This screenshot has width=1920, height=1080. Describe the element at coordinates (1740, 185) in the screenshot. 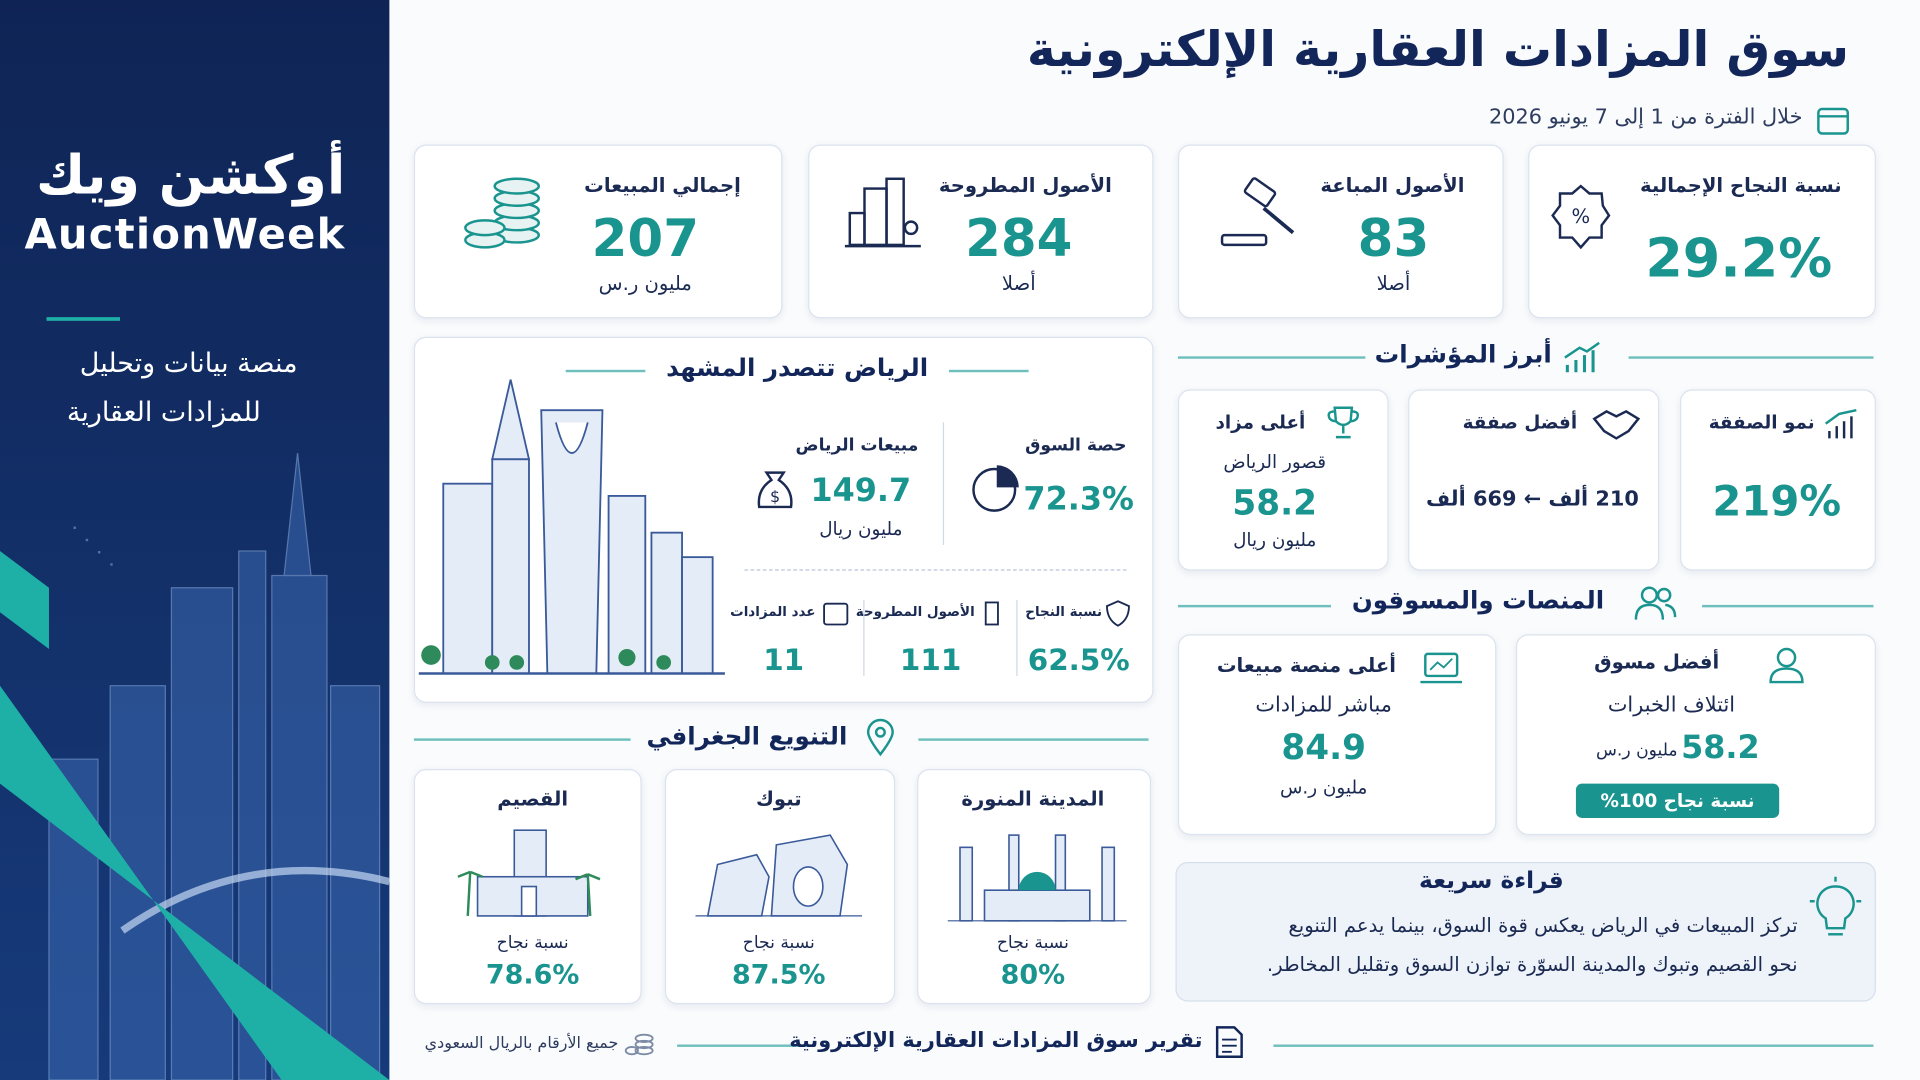

I see `kpi-label: نسبة النجاح الإجمالية` at that location.